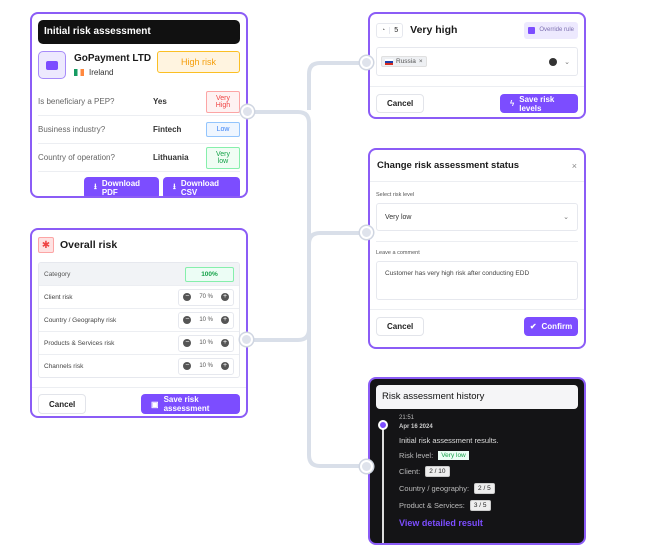 The width and height of the screenshot is (662, 560). What do you see at coordinates (453, 455) in the screenshot?
I see `risk-level-badge: Very low` at bounding box center [453, 455].